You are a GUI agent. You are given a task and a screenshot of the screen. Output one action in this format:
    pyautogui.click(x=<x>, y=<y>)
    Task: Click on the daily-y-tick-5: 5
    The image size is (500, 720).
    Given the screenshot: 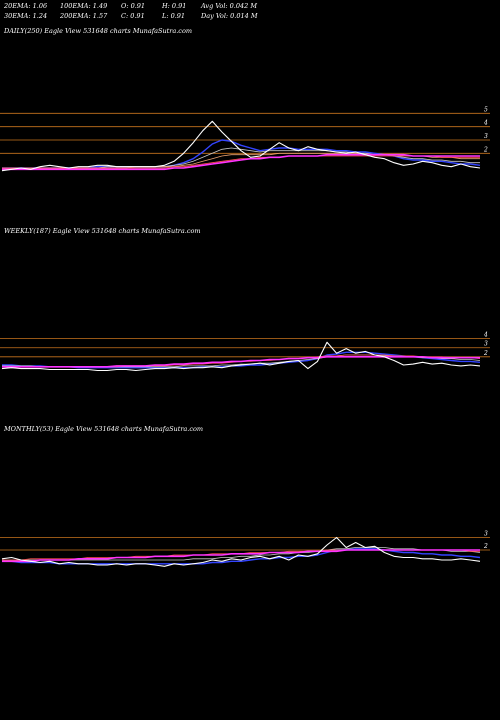 What is the action you would take?
    pyautogui.click(x=486, y=109)
    